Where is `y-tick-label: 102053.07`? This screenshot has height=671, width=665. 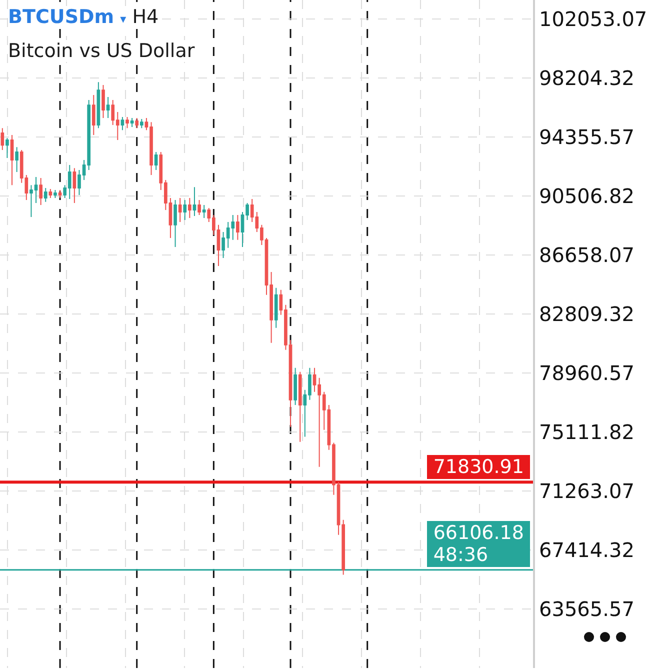
y-tick-label: 102053.07 is located at coordinates (593, 19).